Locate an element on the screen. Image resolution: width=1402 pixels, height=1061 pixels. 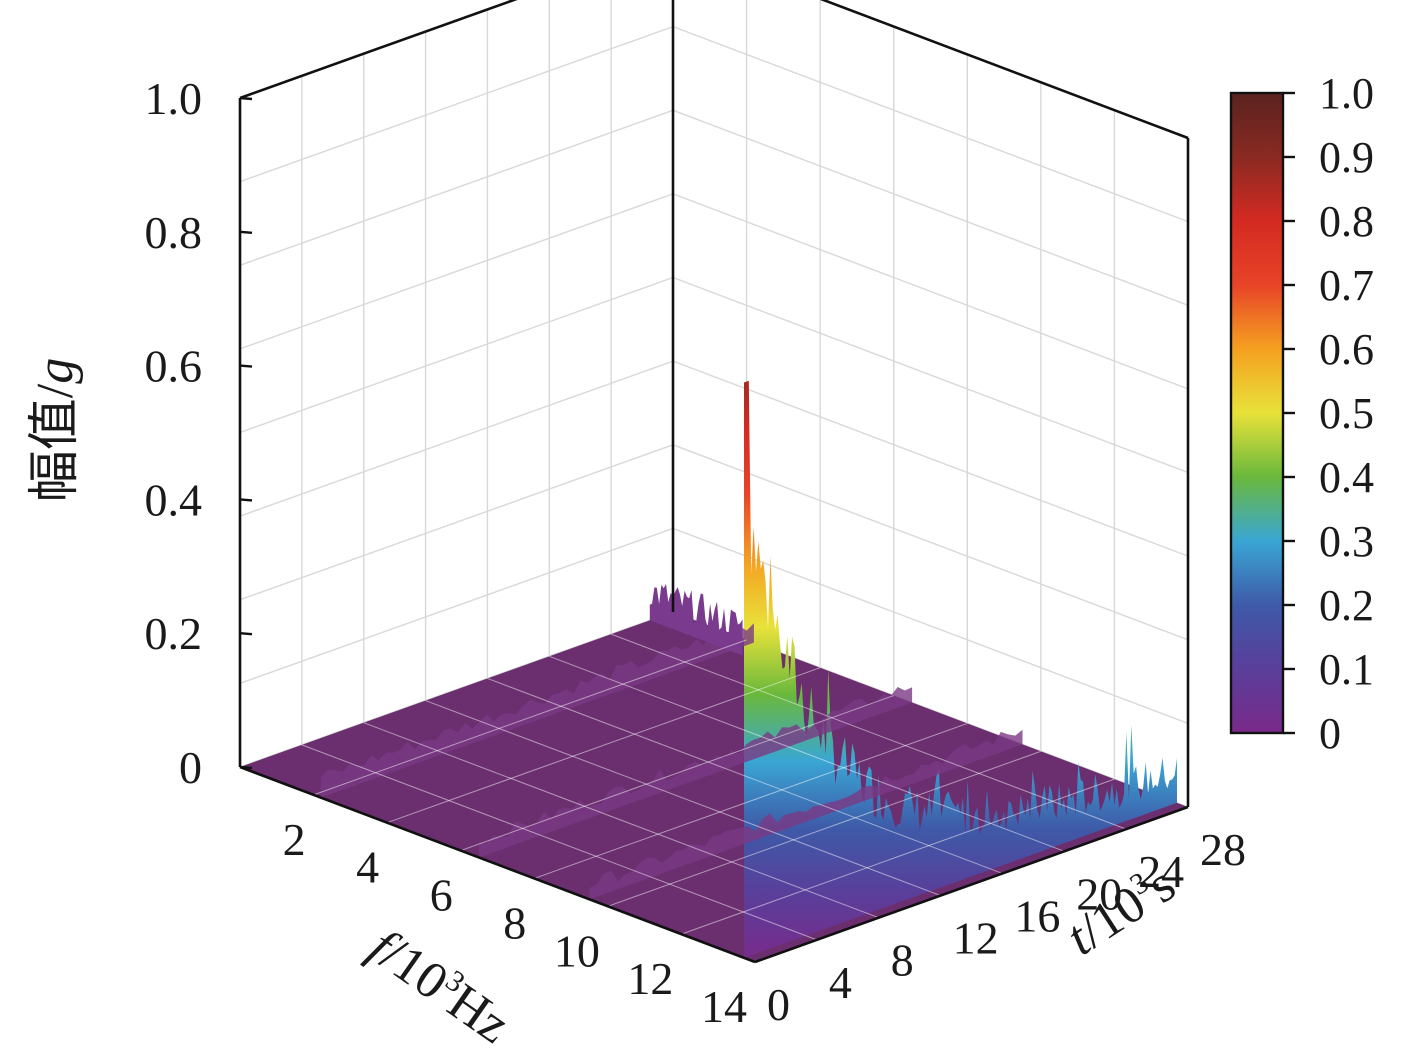
colorbar-tick-label: 0.3 is located at coordinates (1346, 541).